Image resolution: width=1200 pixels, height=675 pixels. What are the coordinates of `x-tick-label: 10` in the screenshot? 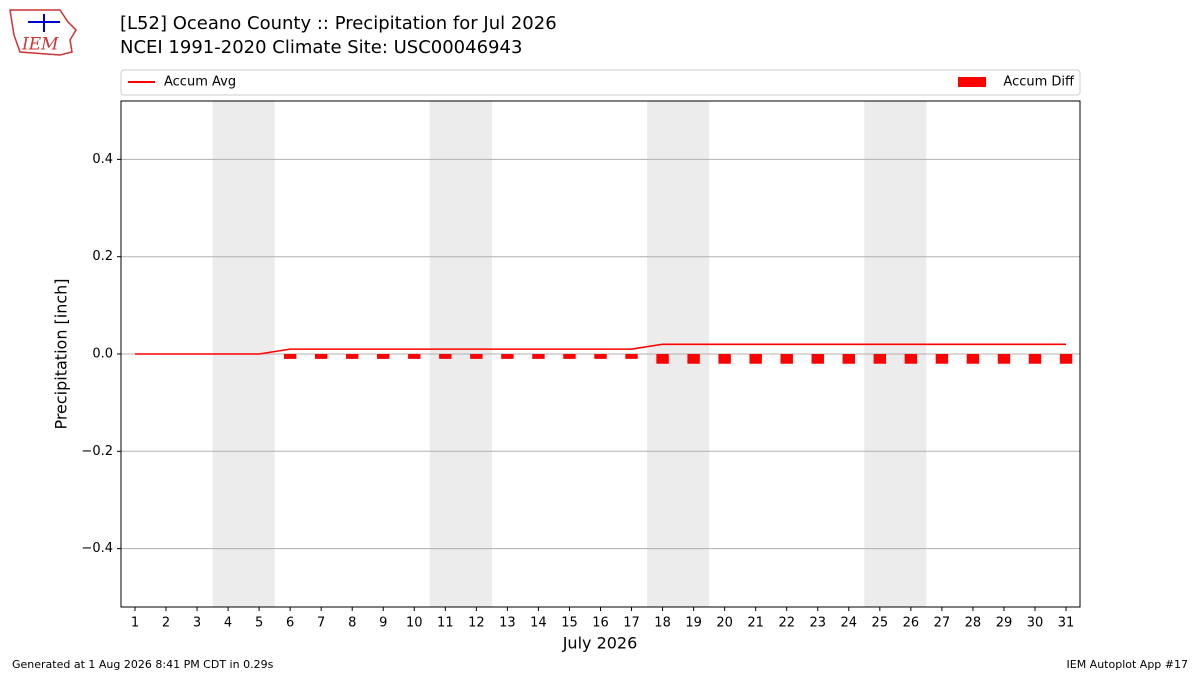 It's located at (414, 623).